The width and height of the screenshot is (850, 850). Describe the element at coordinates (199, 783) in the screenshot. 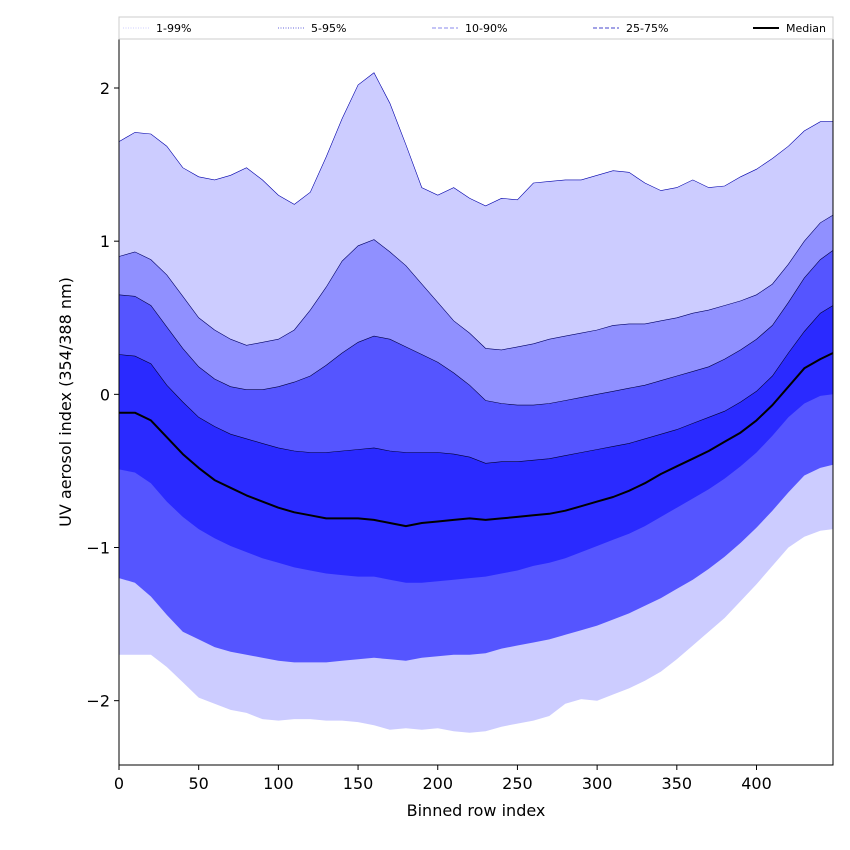

I see `x-tick-label: 50` at that location.